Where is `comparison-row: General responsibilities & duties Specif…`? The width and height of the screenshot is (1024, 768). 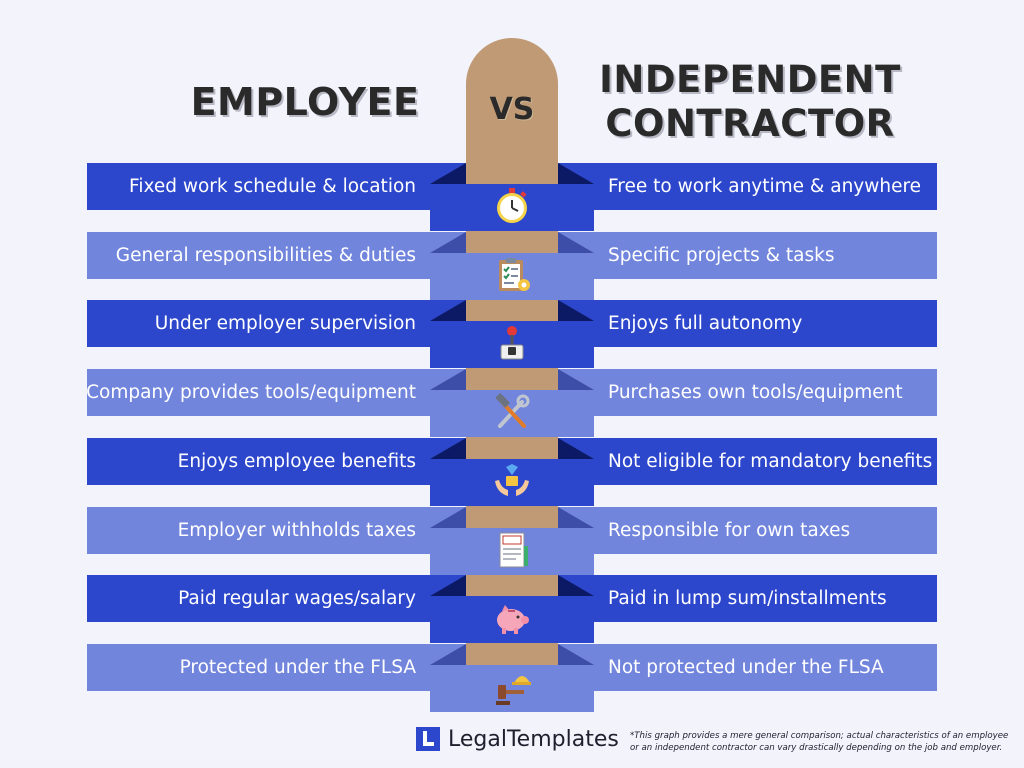 comparison-row: General responsibilities & duties Specif… is located at coordinates (512, 266).